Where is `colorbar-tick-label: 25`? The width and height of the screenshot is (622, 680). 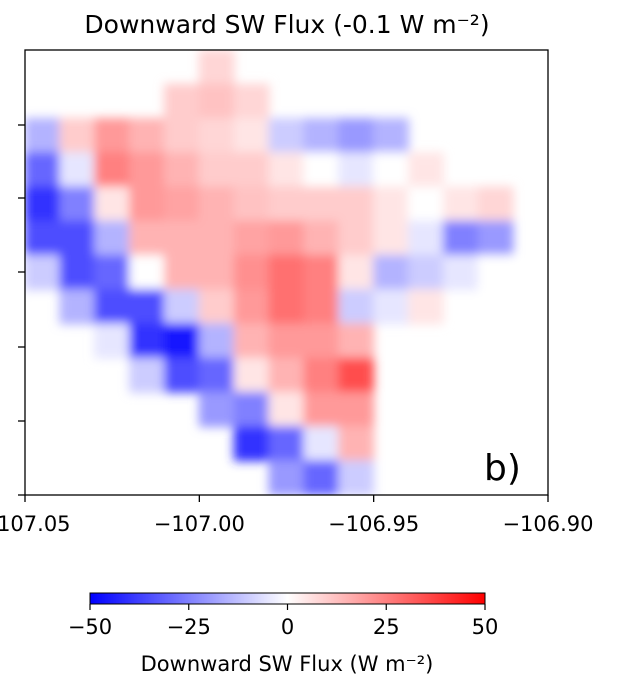 colorbar-tick-label: 25 is located at coordinates (386, 627).